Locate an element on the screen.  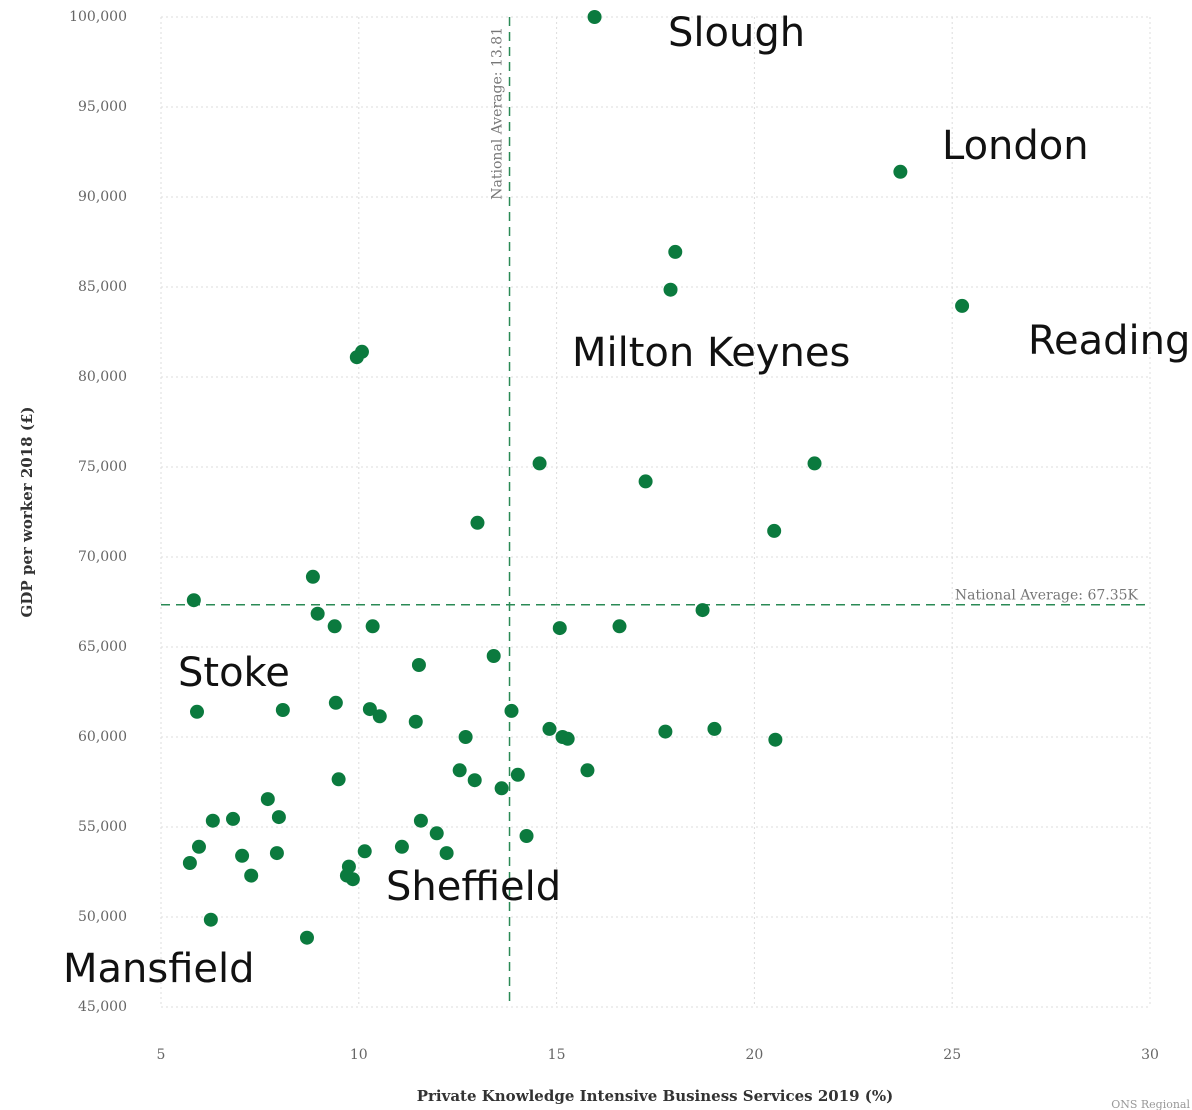
x-tick-label: 10 is located at coordinates (359, 1055).